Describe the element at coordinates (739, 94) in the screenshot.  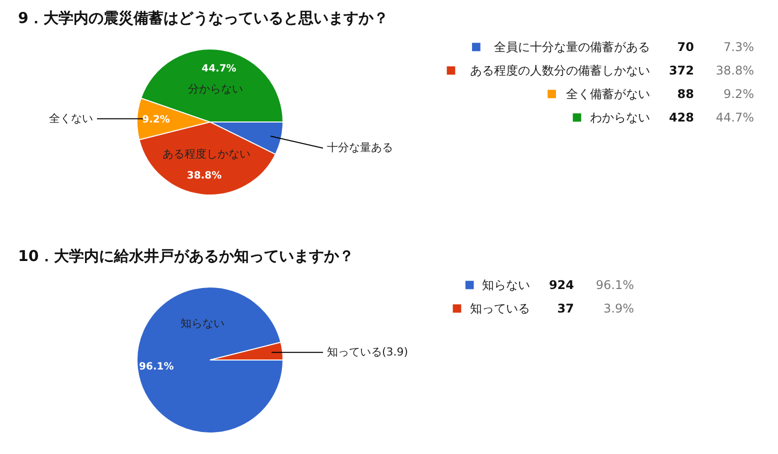
I see `text: 9.2%` at that location.